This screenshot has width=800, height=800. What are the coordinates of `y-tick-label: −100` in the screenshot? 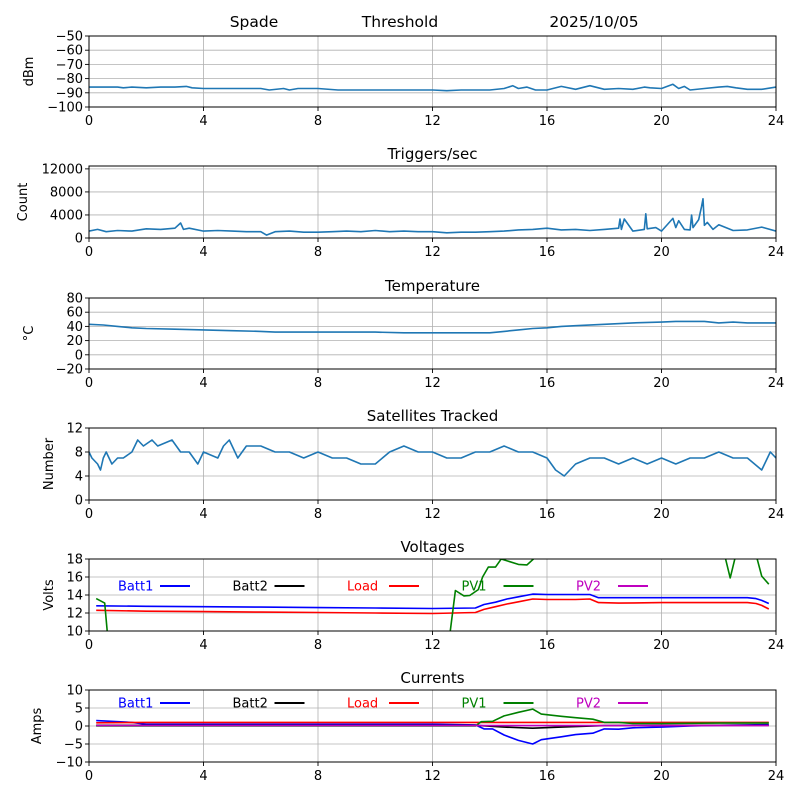 It's located at (65, 108).